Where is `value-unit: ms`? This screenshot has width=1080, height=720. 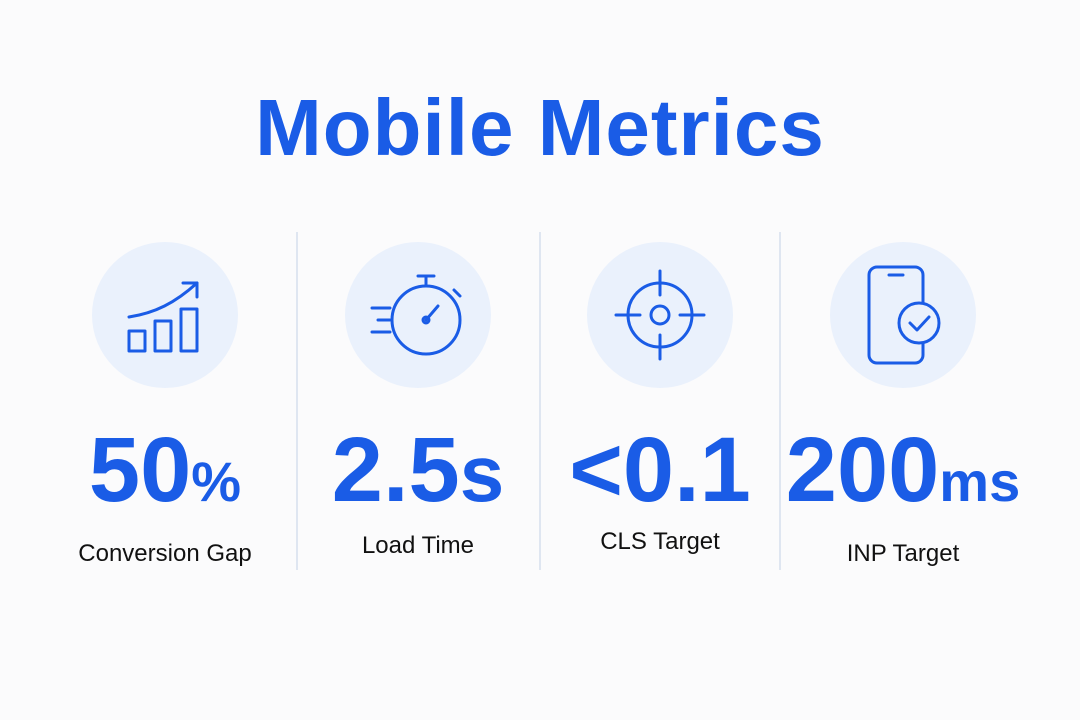
value-unit: ms is located at coordinates (980, 481).